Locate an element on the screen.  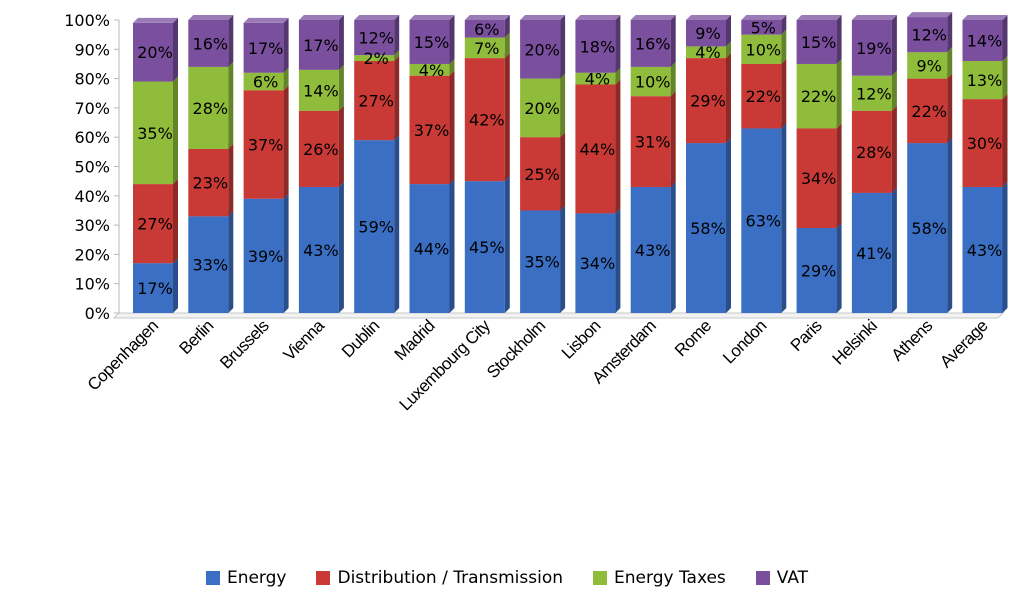
data-label: 29% is located at coordinates (819, 271).